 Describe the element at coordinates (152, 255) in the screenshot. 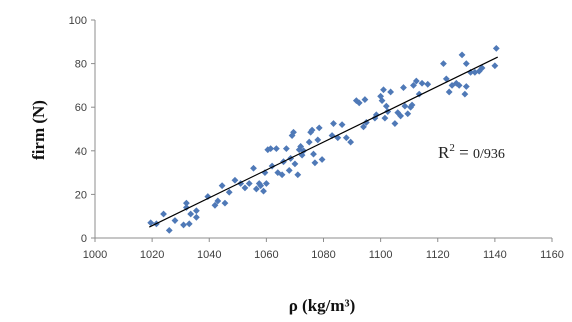

I see `x-tick-label: 1020` at that location.